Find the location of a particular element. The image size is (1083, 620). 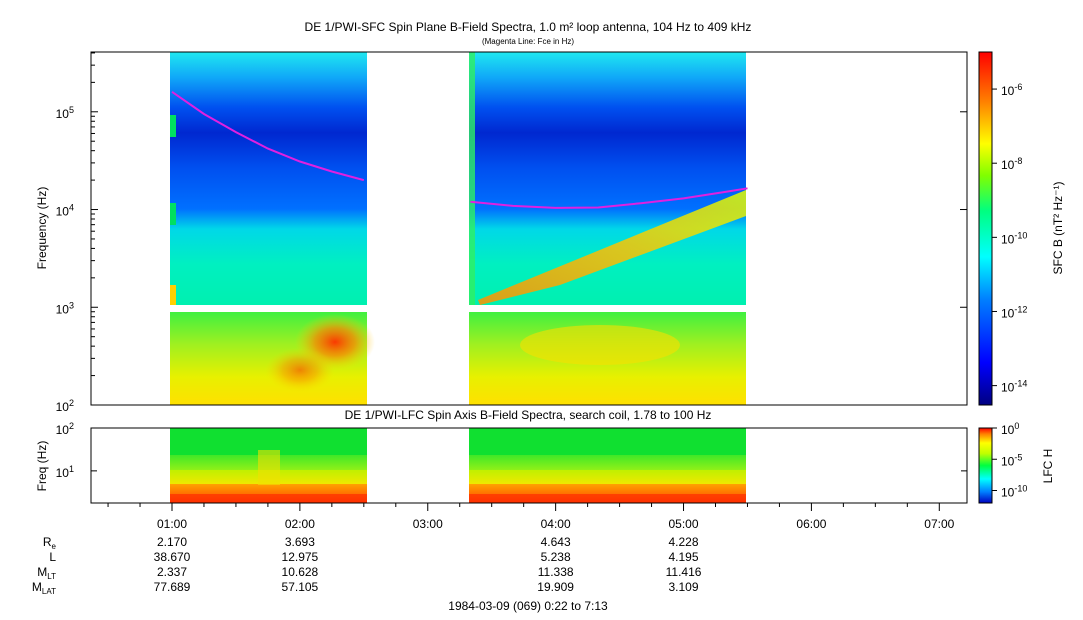

ephemeris-value: 4.228 is located at coordinates (684, 542).